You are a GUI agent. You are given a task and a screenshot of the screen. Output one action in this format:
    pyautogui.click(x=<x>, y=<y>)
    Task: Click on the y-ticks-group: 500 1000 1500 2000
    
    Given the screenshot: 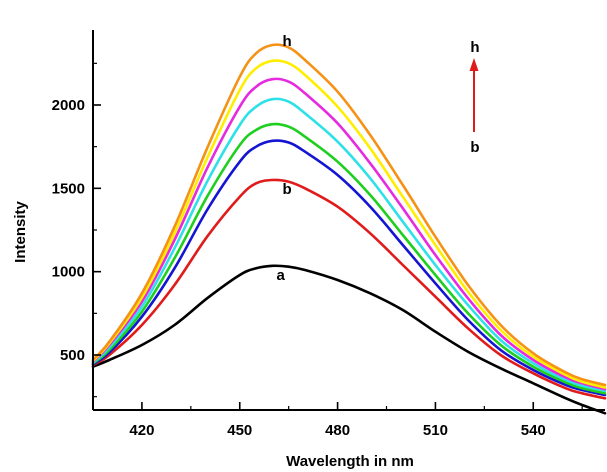 What is the action you would take?
    pyautogui.click(x=76, y=230)
    